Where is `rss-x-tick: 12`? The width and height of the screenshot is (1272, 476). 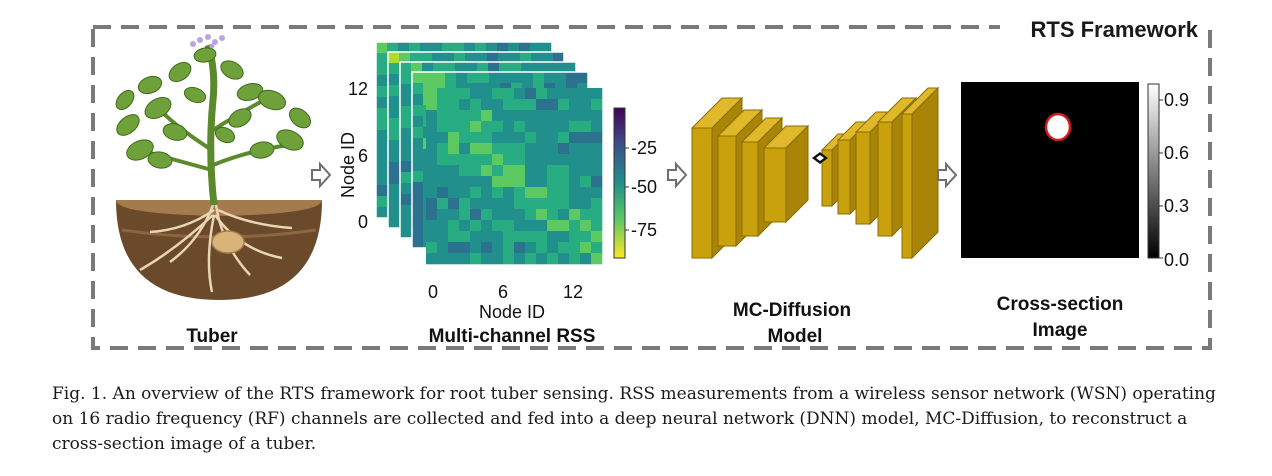 rss-x-tick: 12 is located at coordinates (573, 292).